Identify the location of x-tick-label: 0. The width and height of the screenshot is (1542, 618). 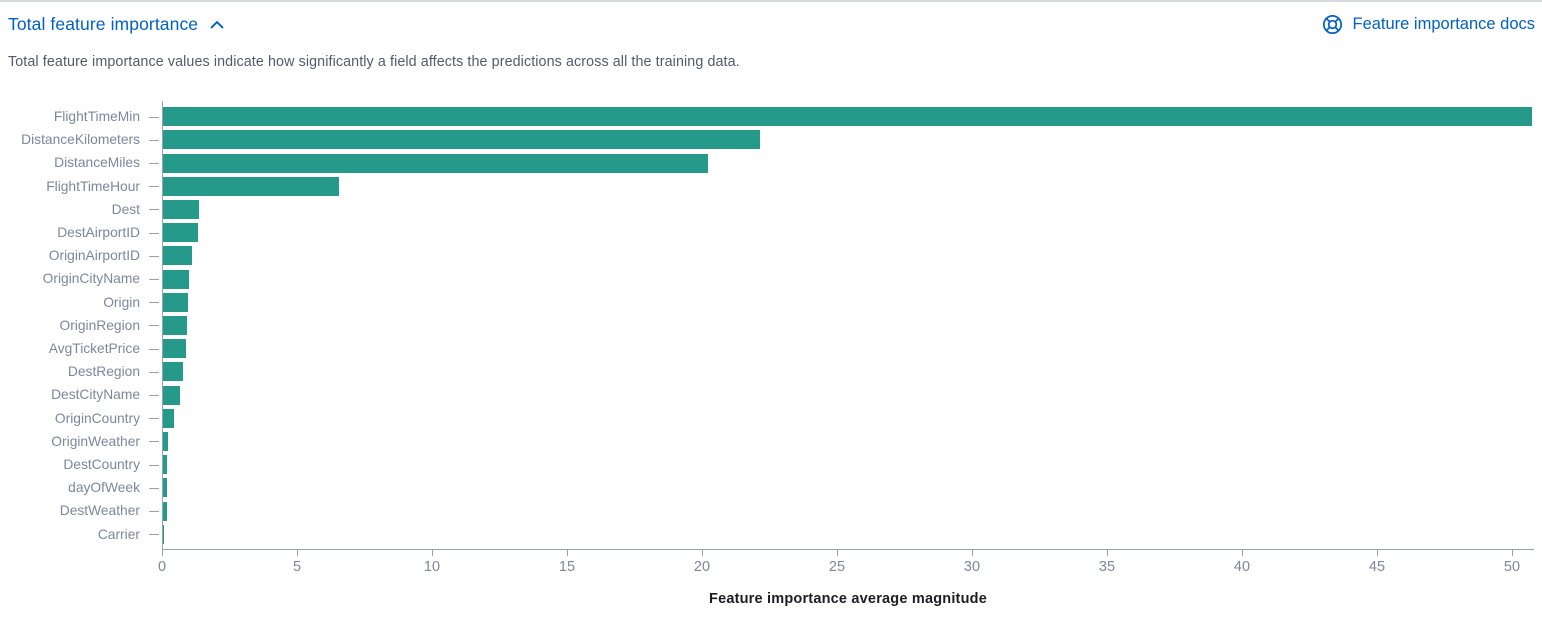
(162, 567).